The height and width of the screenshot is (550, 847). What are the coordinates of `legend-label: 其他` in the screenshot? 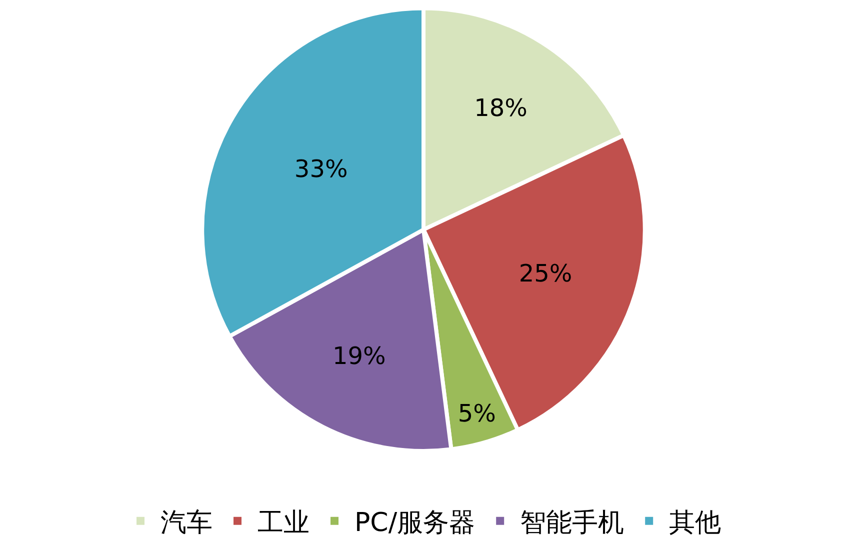 It's located at (695, 523).